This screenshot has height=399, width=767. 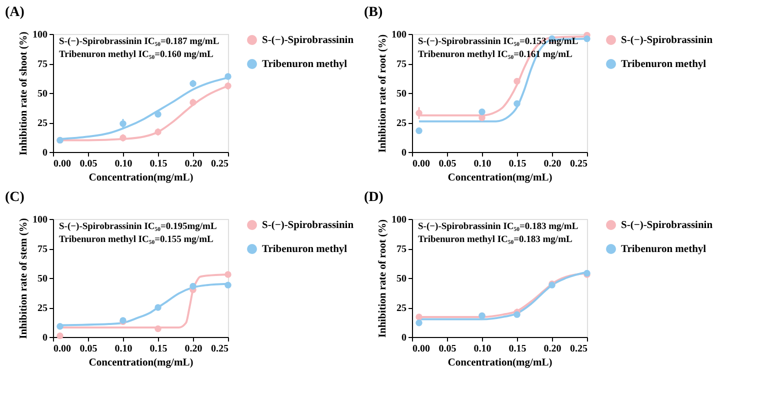 What do you see at coordinates (139, 42) in the screenshot?
I see `annotation: S-(−)-Spirobrassinin IC₅₀=0.187 mg/mL` at bounding box center [139, 42].